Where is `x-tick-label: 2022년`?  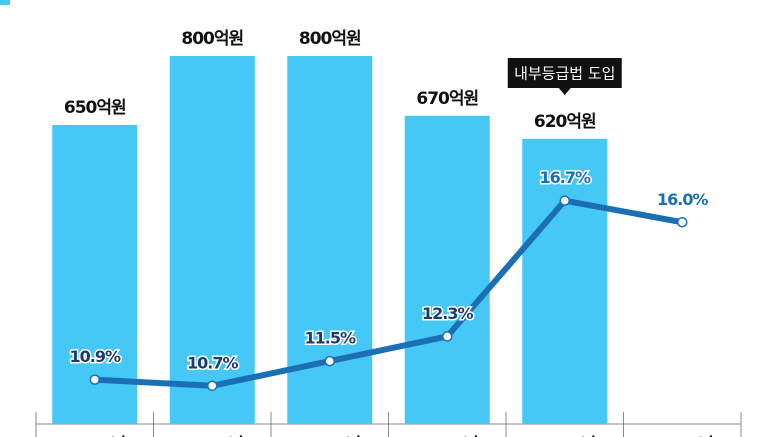
x-tick-label: 2022년 is located at coordinates (212, 436).